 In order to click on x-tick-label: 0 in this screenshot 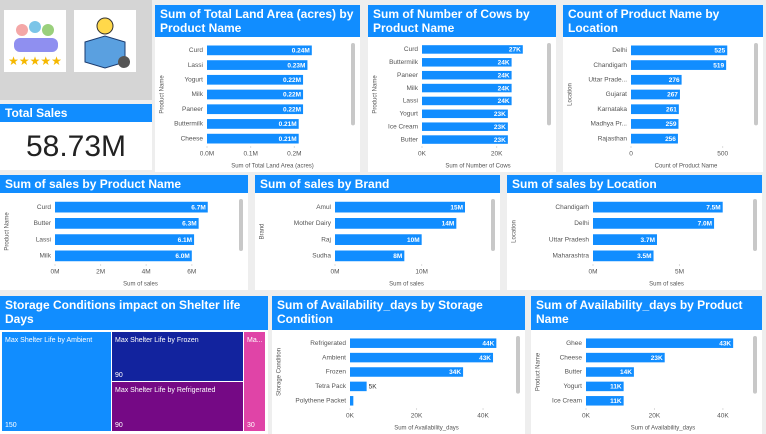, I will do `click(631, 154)`.